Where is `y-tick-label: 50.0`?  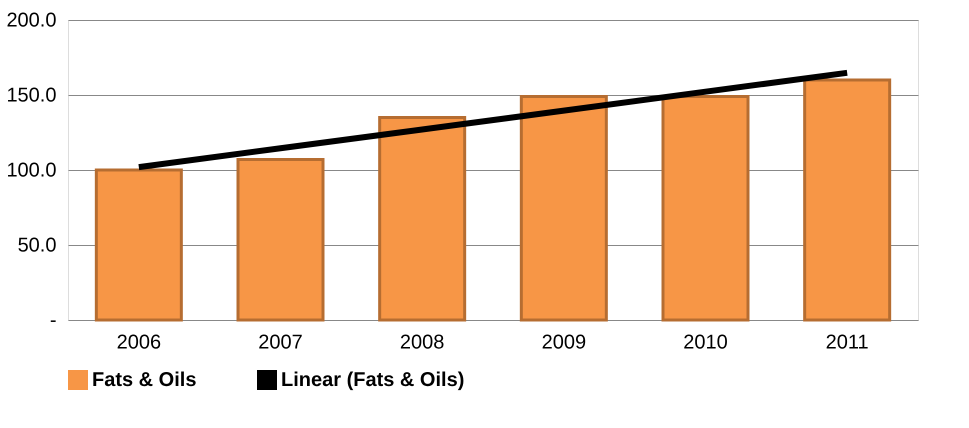 y-tick-label: 50.0 is located at coordinates (37, 245).